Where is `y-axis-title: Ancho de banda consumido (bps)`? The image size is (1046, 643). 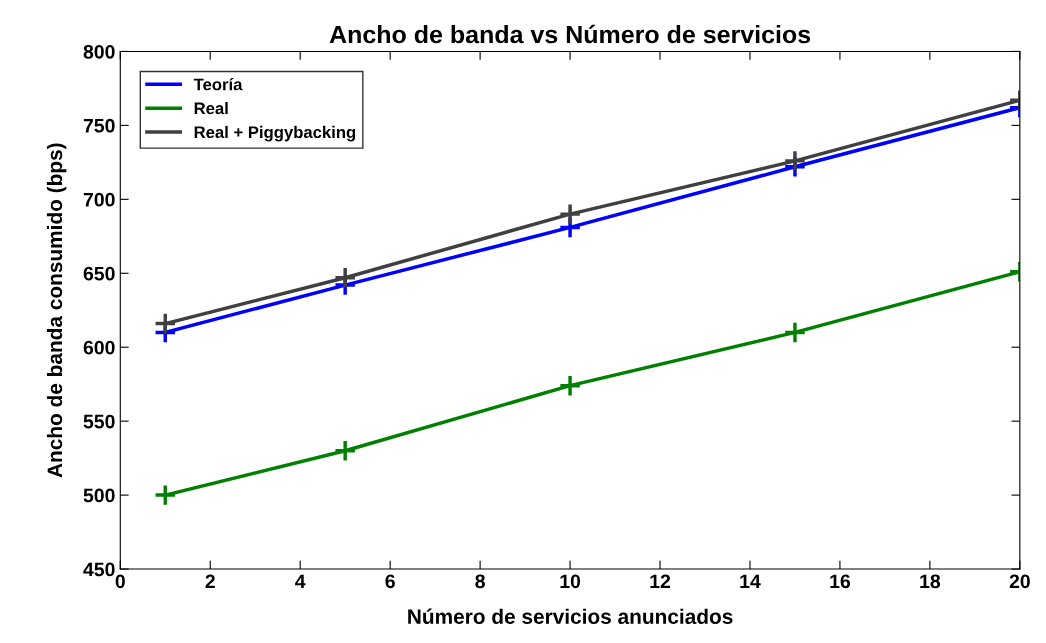
y-axis-title: Ancho de banda consumido (bps) is located at coordinates (56, 310).